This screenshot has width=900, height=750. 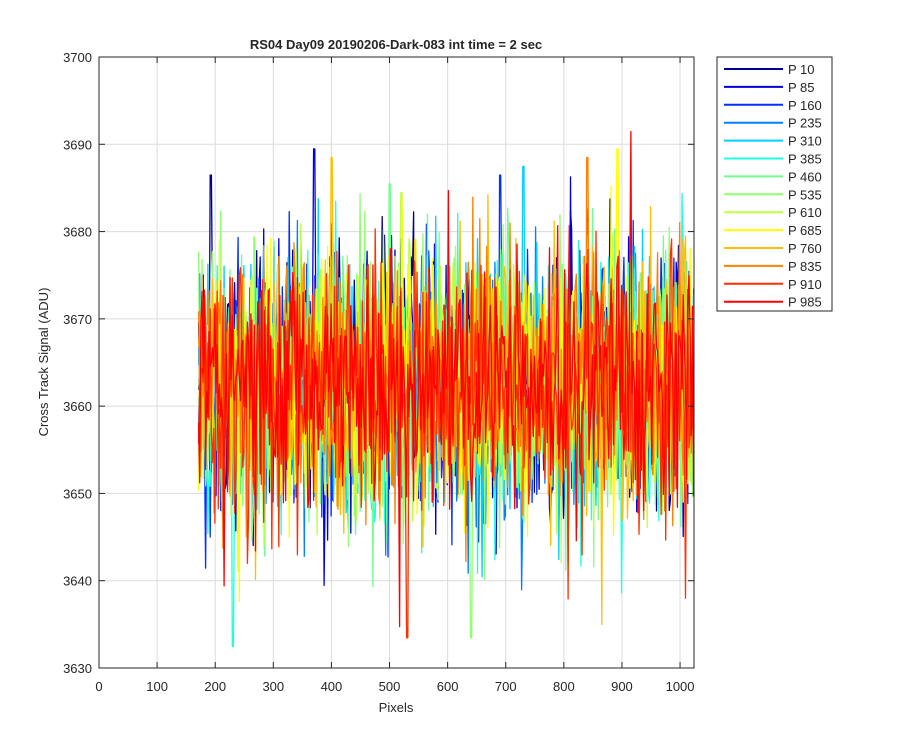 I want to click on legend-item: P 310, so click(x=773, y=141).